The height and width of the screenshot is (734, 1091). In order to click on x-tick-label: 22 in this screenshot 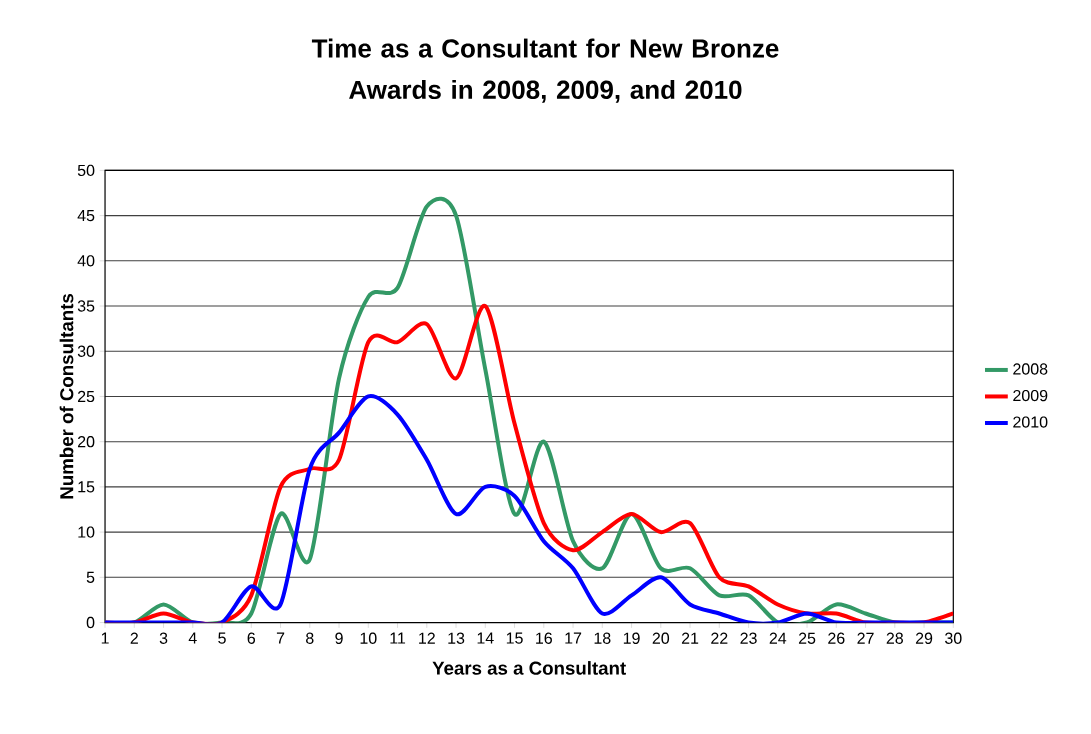, I will do `click(719, 638)`.